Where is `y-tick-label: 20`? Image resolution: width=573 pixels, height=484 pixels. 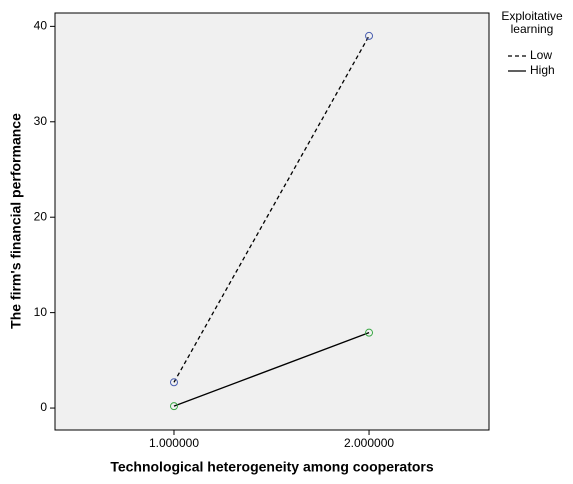 y-tick-label: 20 is located at coordinates (41, 216).